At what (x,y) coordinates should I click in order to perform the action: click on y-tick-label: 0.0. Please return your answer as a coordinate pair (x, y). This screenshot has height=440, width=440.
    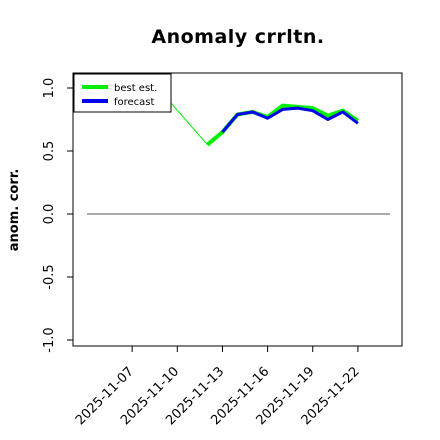
    Looking at the image, I should click on (49, 214).